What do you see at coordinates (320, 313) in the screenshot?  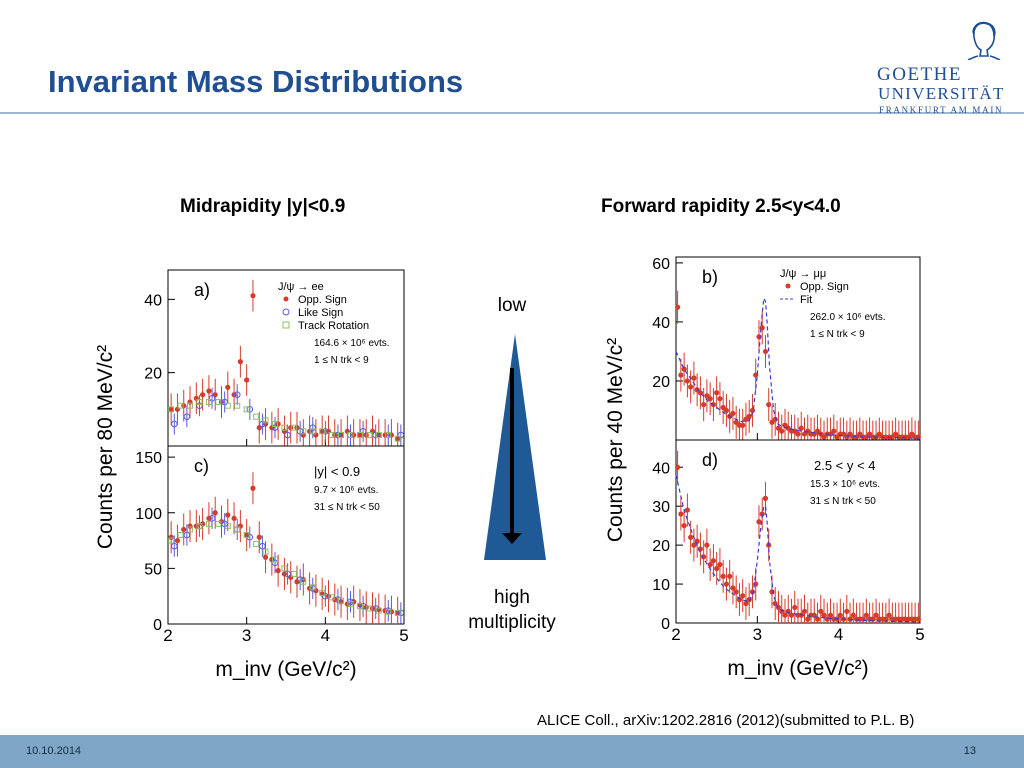 I see `legend-entry: Like Sign` at bounding box center [320, 313].